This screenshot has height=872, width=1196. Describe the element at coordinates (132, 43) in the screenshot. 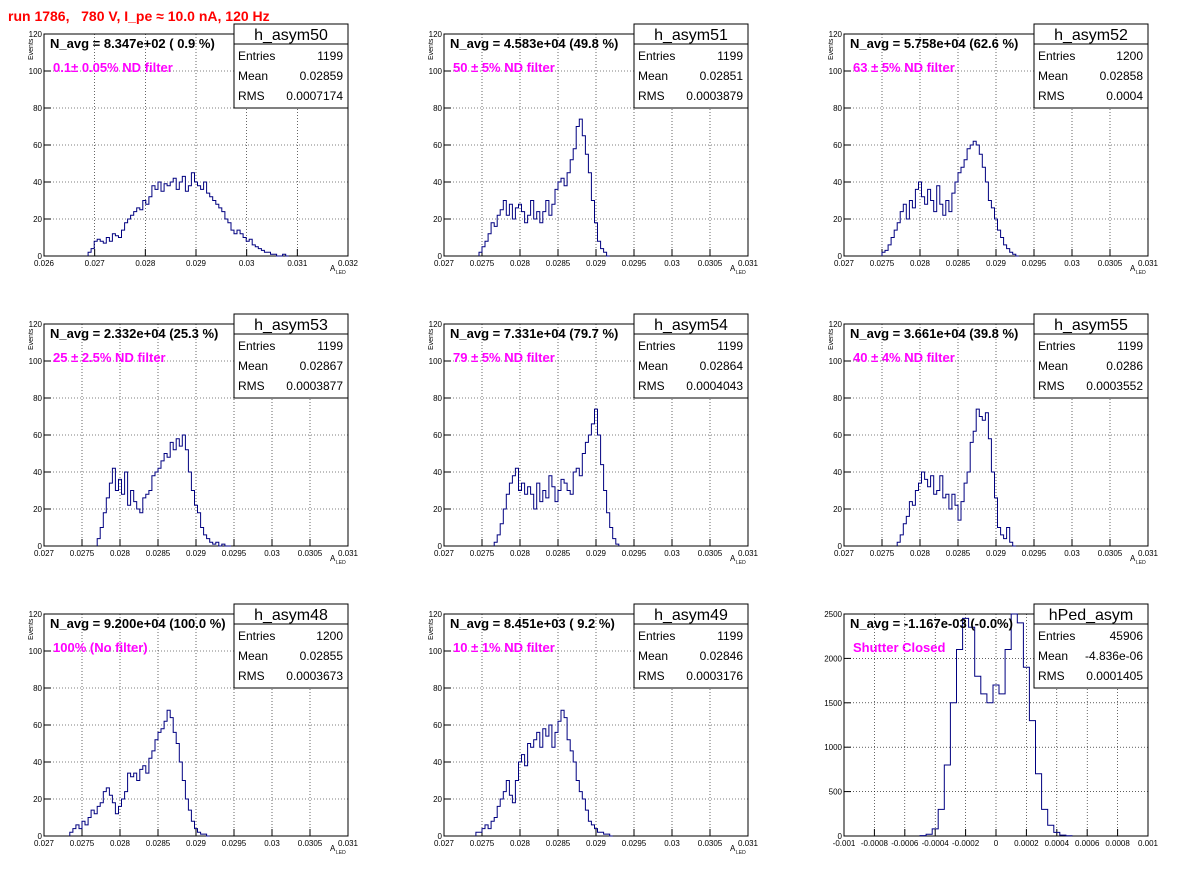

I see `chart-title: N_avg = 8.347e+02 ( 0.9 %)` at that location.